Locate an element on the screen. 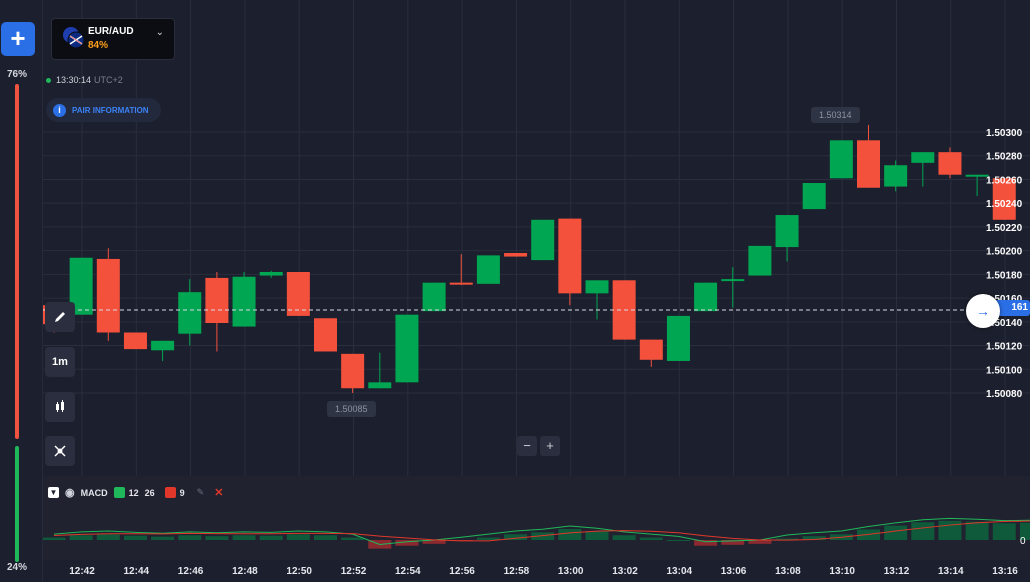 The width and height of the screenshot is (1030, 582). zoom-in-button: + is located at coordinates (550, 446).